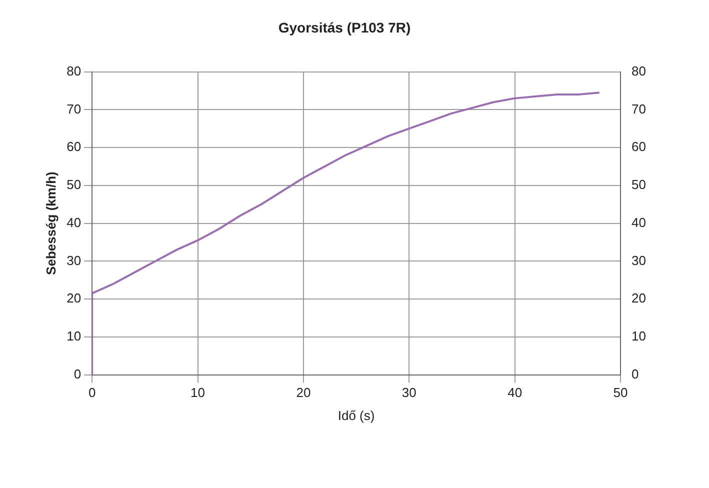  Describe the element at coordinates (344, 27) in the screenshot. I see `chart-title: Gyorsitás (P103 7R)` at that location.